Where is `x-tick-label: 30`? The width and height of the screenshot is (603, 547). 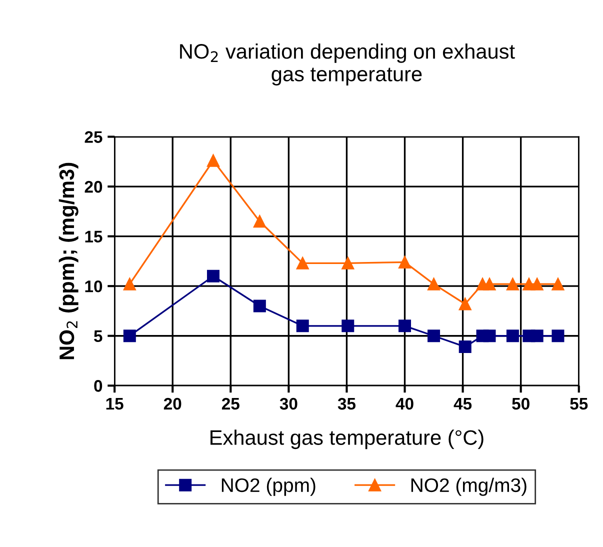
x-tick-label: 30 is located at coordinates (289, 404).